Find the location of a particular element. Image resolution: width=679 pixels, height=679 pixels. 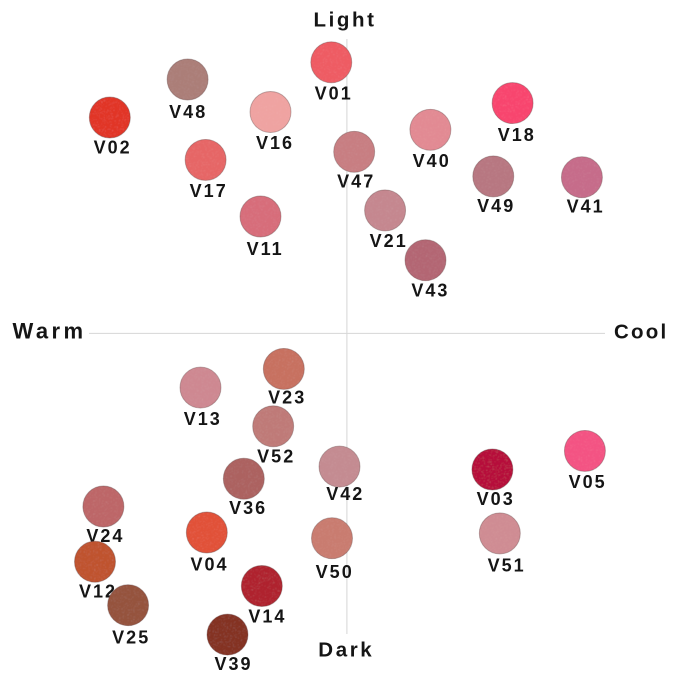

svg-text: V49 is located at coordinates (496, 206).